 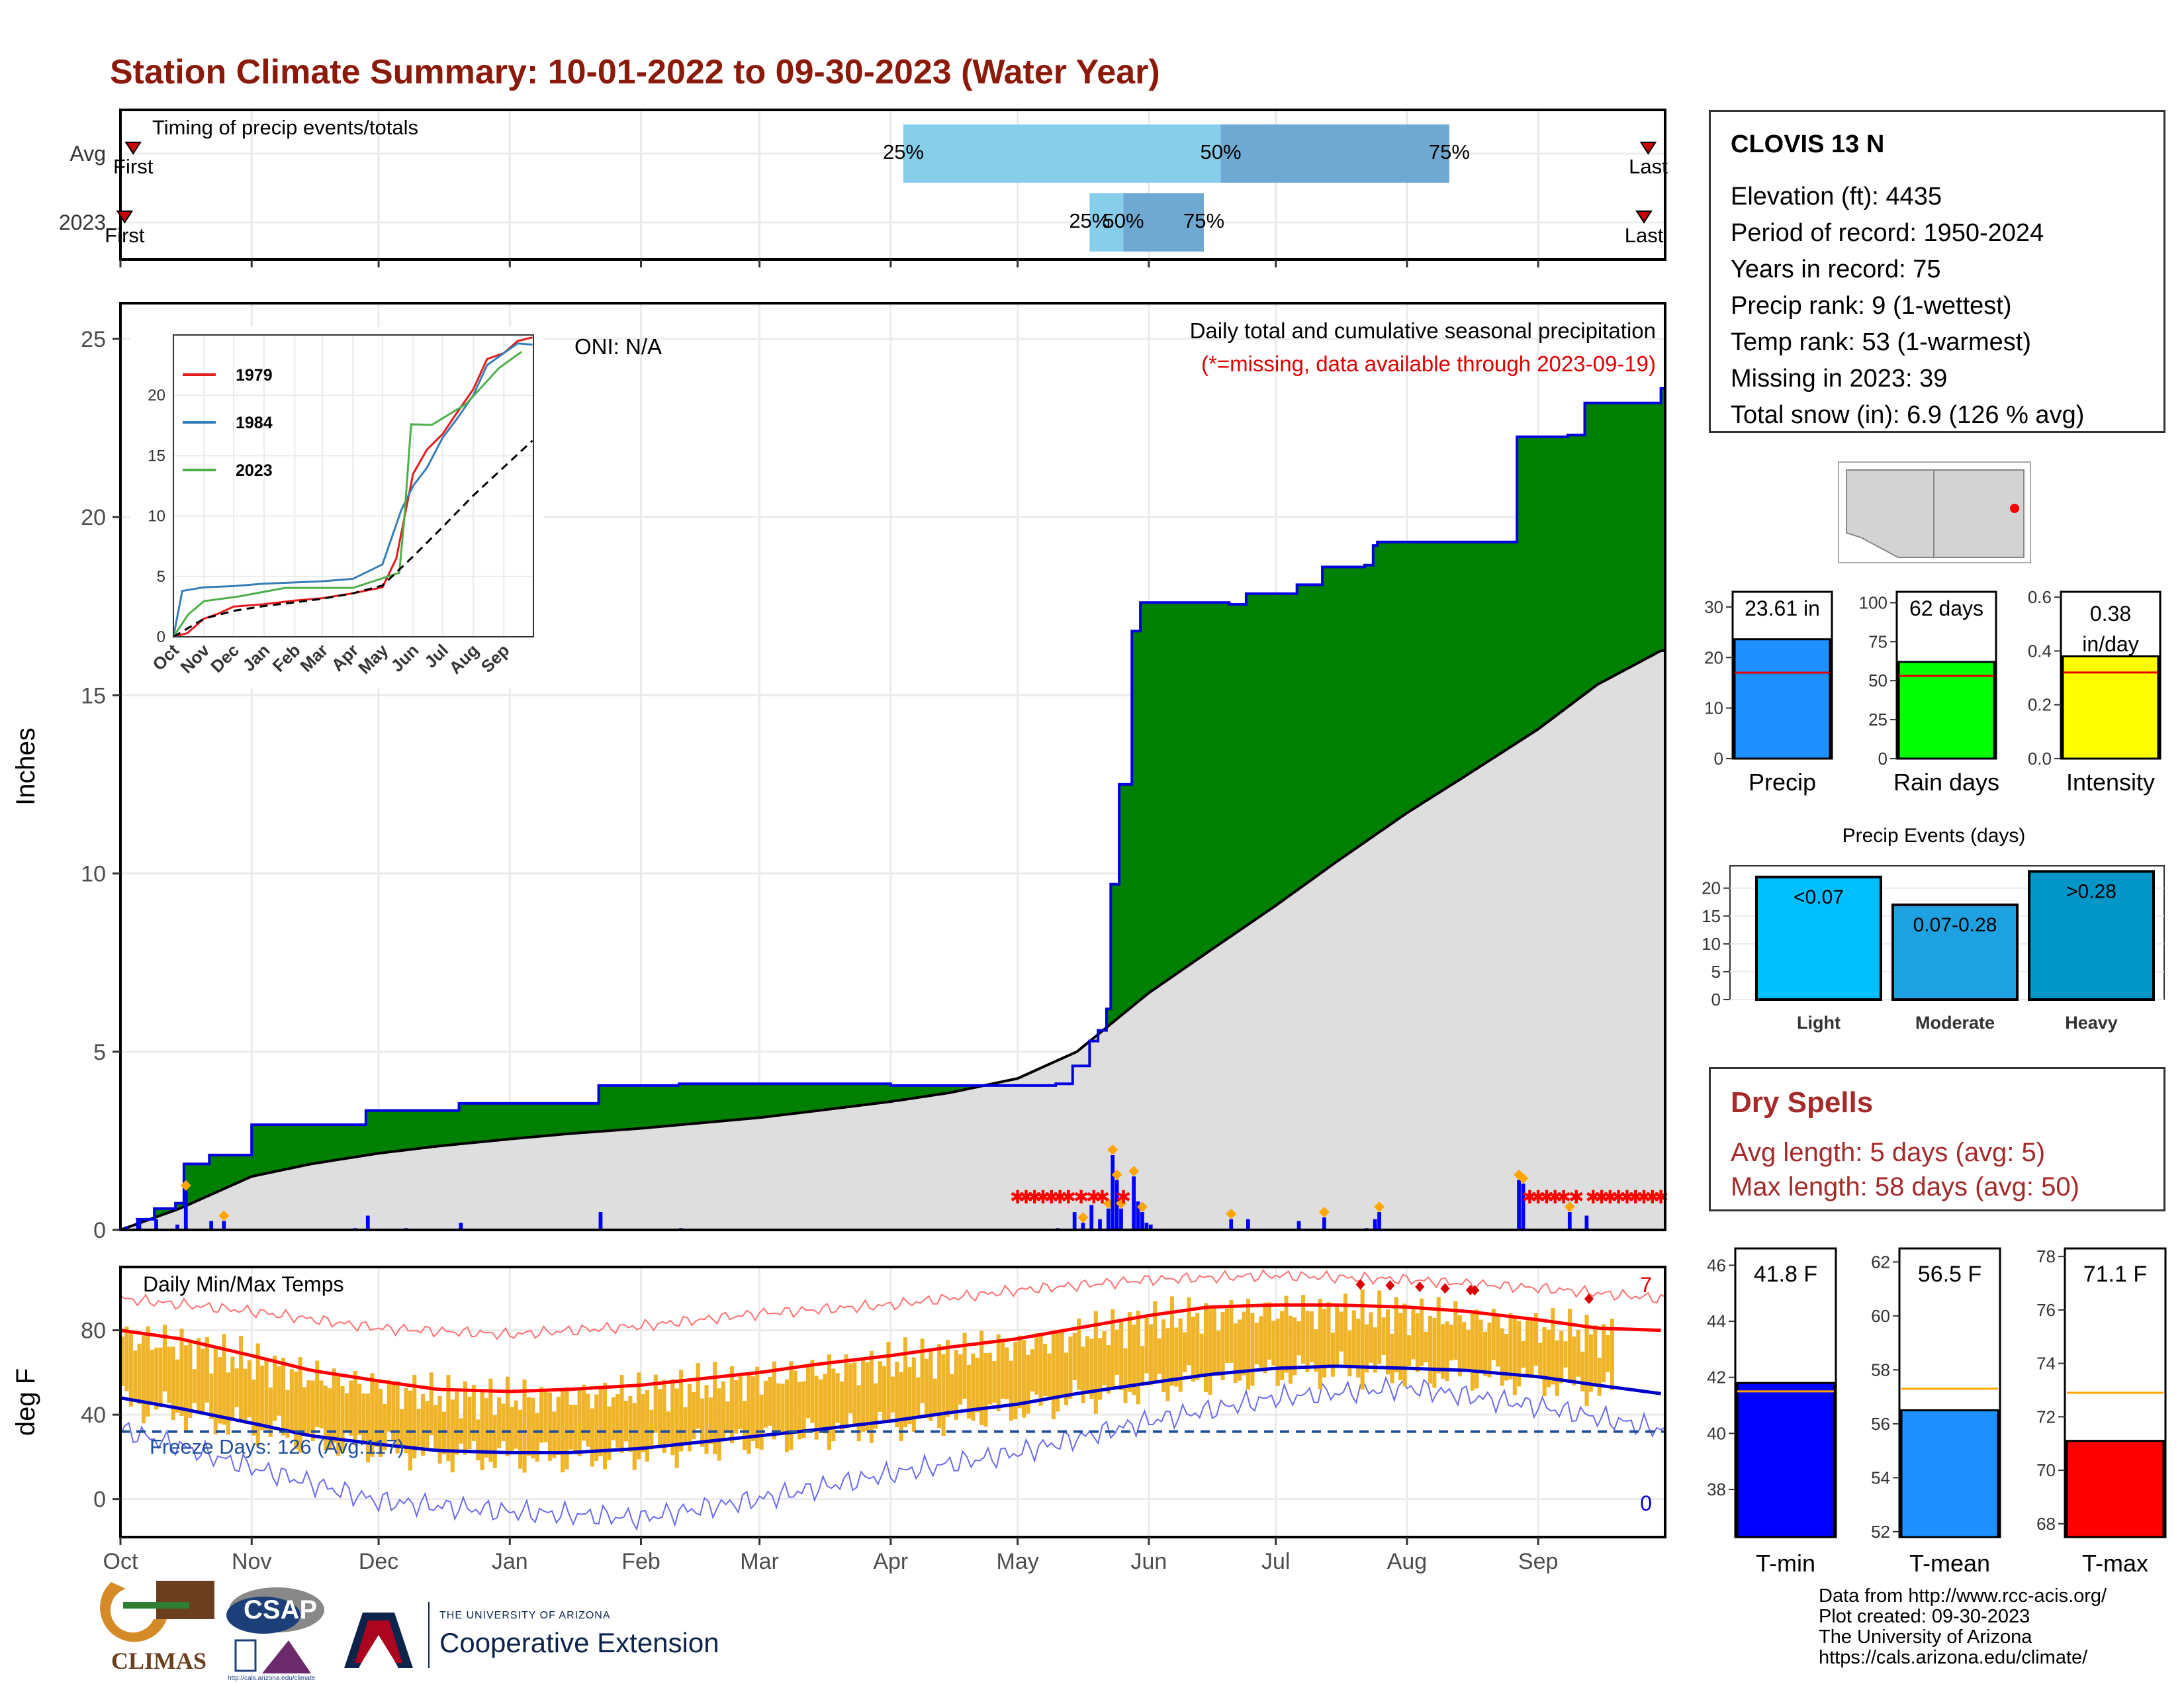 I want to click on temp-summary-tick-label: 58, so click(x=1880, y=1370).